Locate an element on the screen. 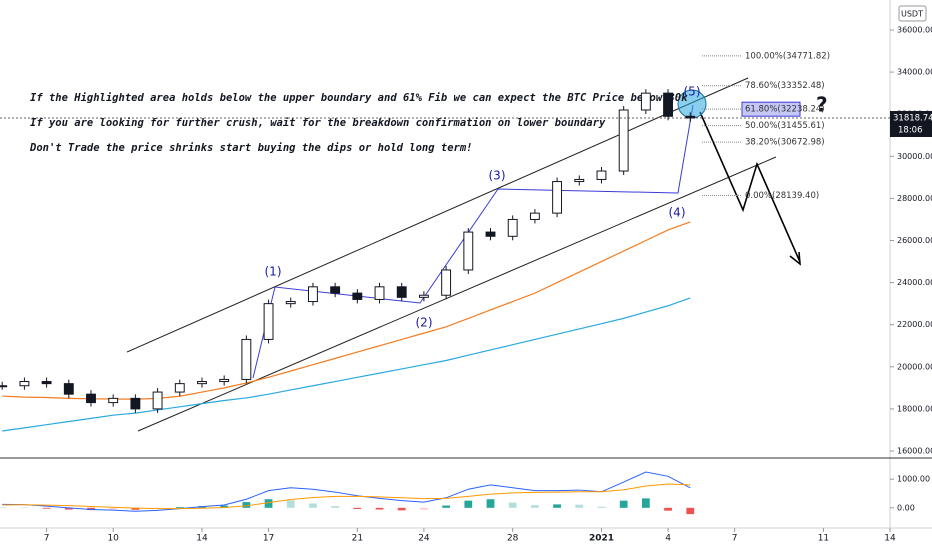 The height and width of the screenshot is (550, 932). currency: USDT is located at coordinates (912, 14).